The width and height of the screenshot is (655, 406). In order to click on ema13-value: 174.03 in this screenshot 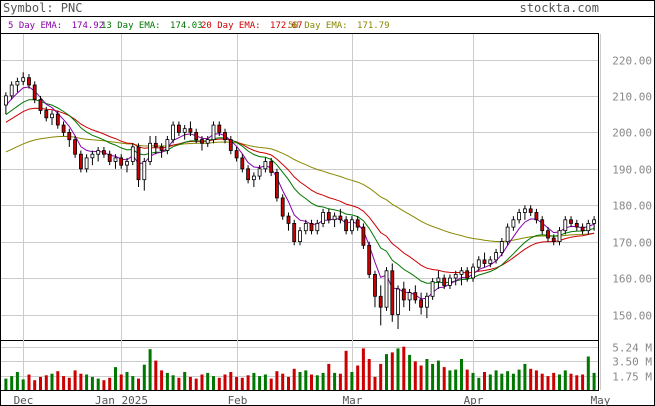, I will do `click(186, 26)`.